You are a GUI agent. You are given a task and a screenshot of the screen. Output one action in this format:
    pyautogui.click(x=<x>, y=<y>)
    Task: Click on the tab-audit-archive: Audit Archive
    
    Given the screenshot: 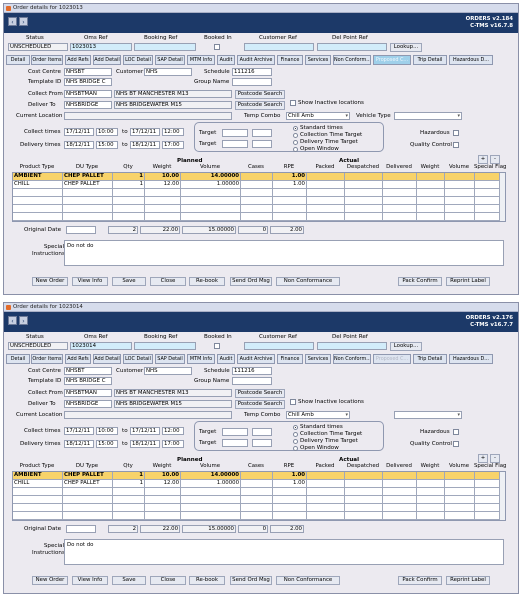 What is the action you would take?
    pyautogui.click(x=256, y=359)
    